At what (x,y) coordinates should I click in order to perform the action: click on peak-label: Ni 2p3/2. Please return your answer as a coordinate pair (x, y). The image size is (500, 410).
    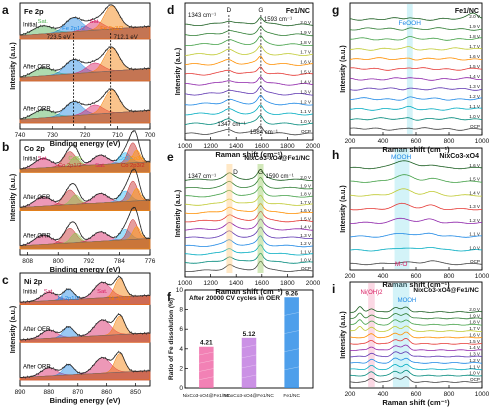
    Looking at the image, I should click on (120, 299).